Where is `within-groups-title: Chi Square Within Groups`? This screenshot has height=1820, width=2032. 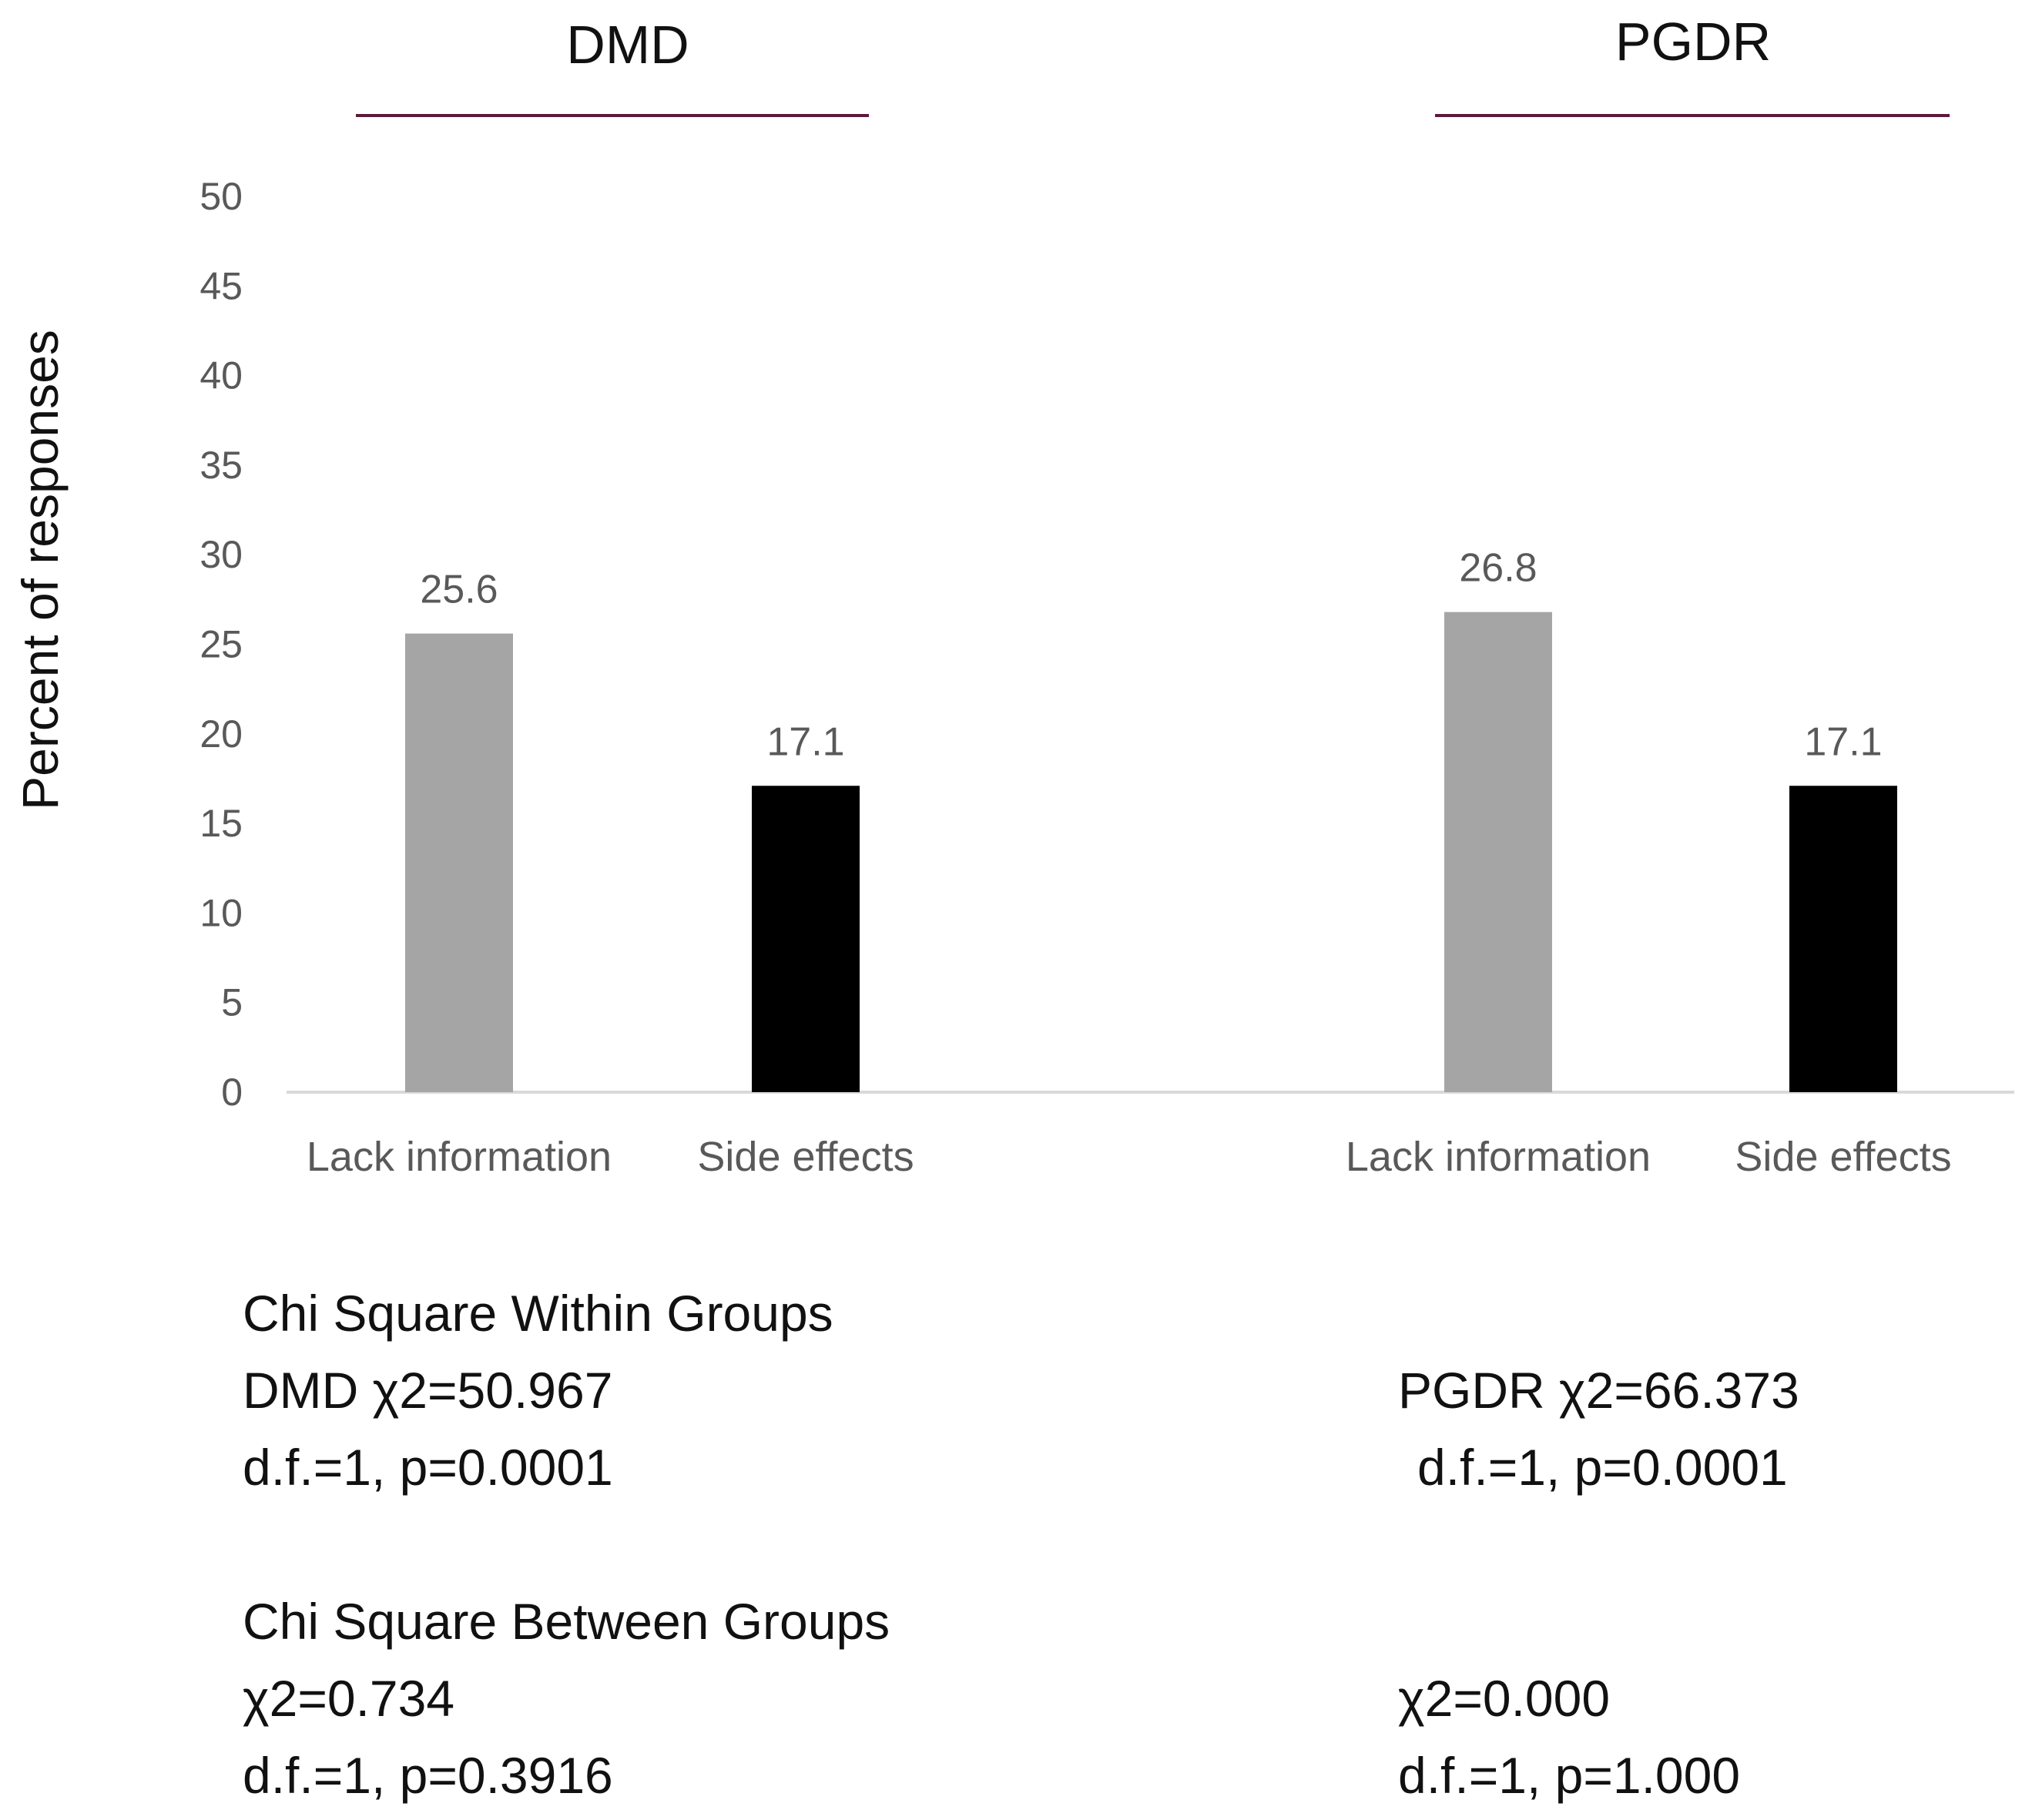
within-groups-title: Chi Square Within Groups is located at coordinates (538, 1314).